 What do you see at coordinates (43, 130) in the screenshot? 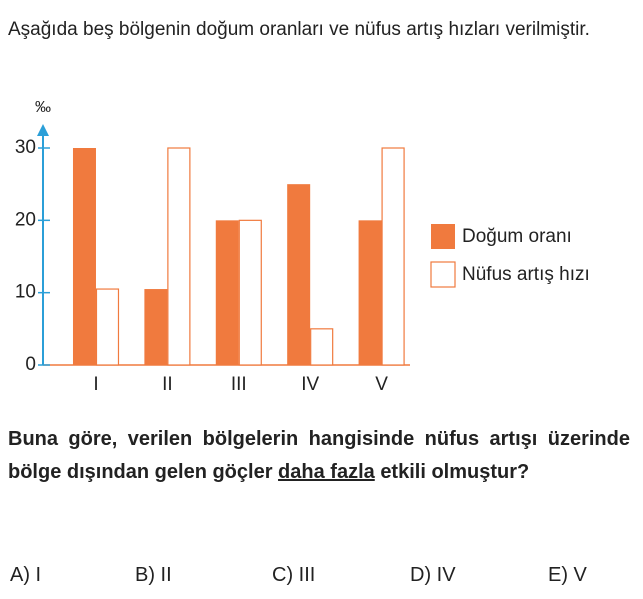
I see `y-axis-arrow` at bounding box center [43, 130].